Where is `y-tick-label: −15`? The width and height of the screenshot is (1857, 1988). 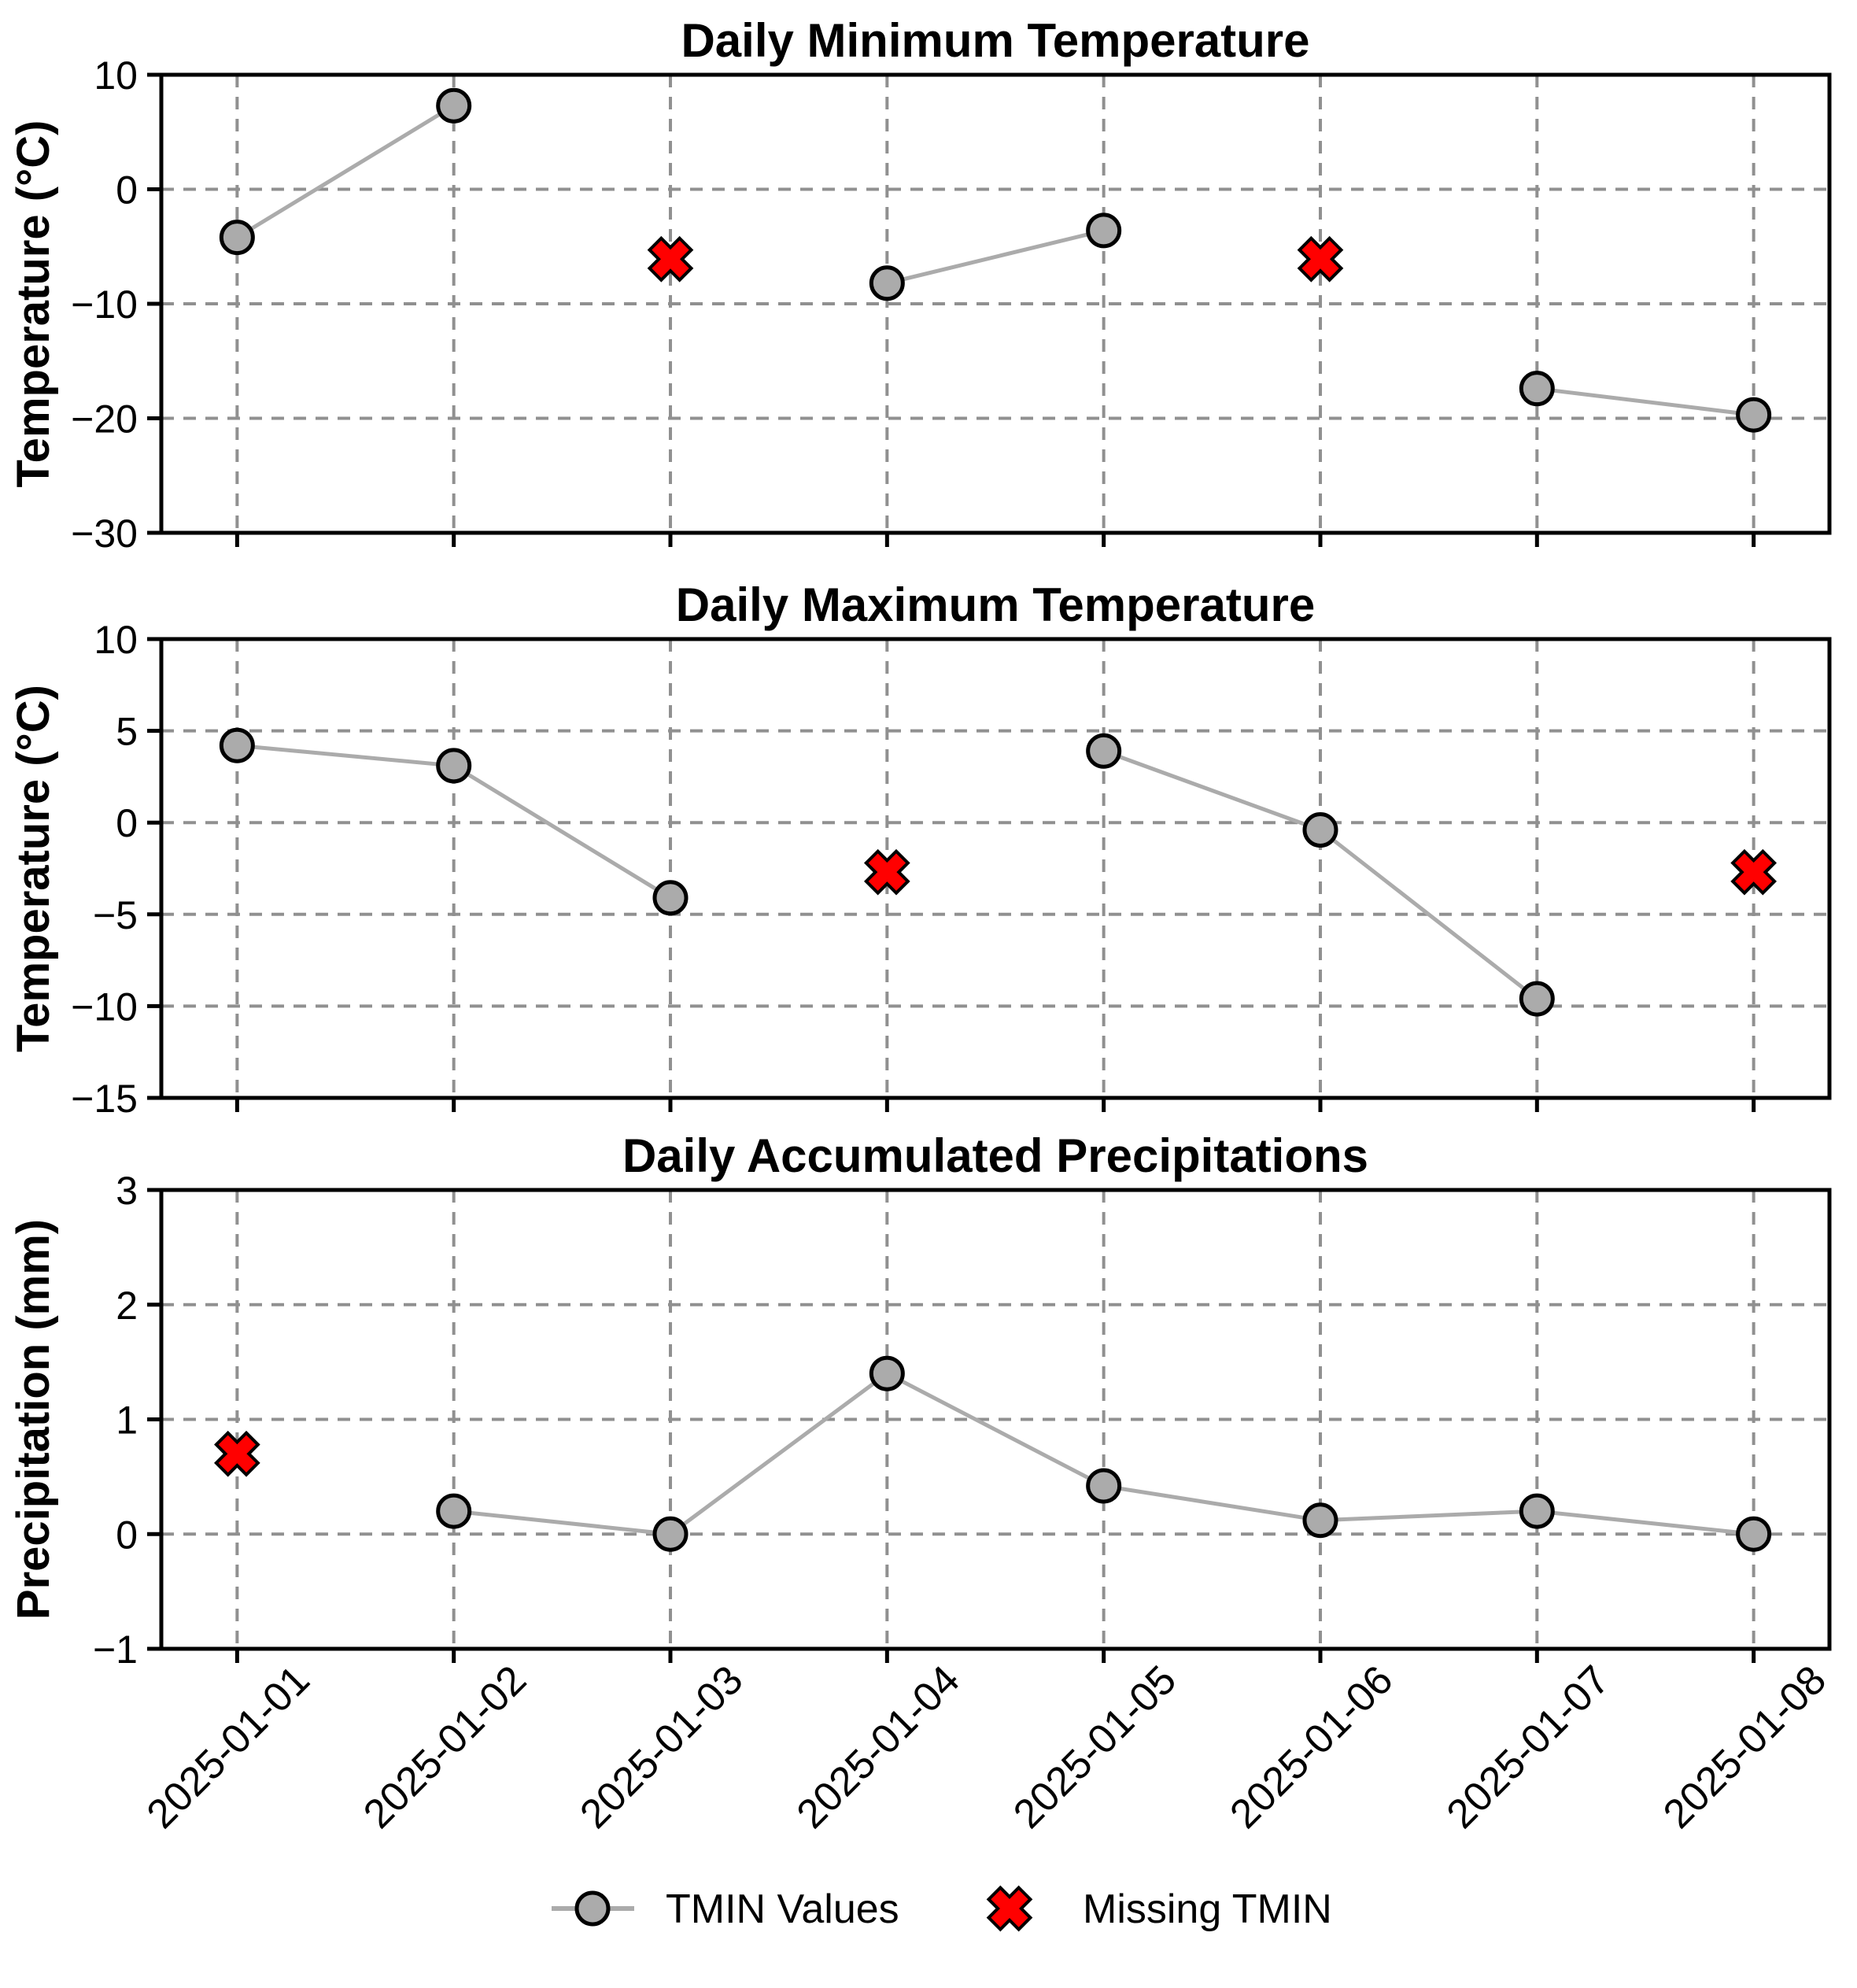
y-tick-label: −15 is located at coordinates (104, 1099).